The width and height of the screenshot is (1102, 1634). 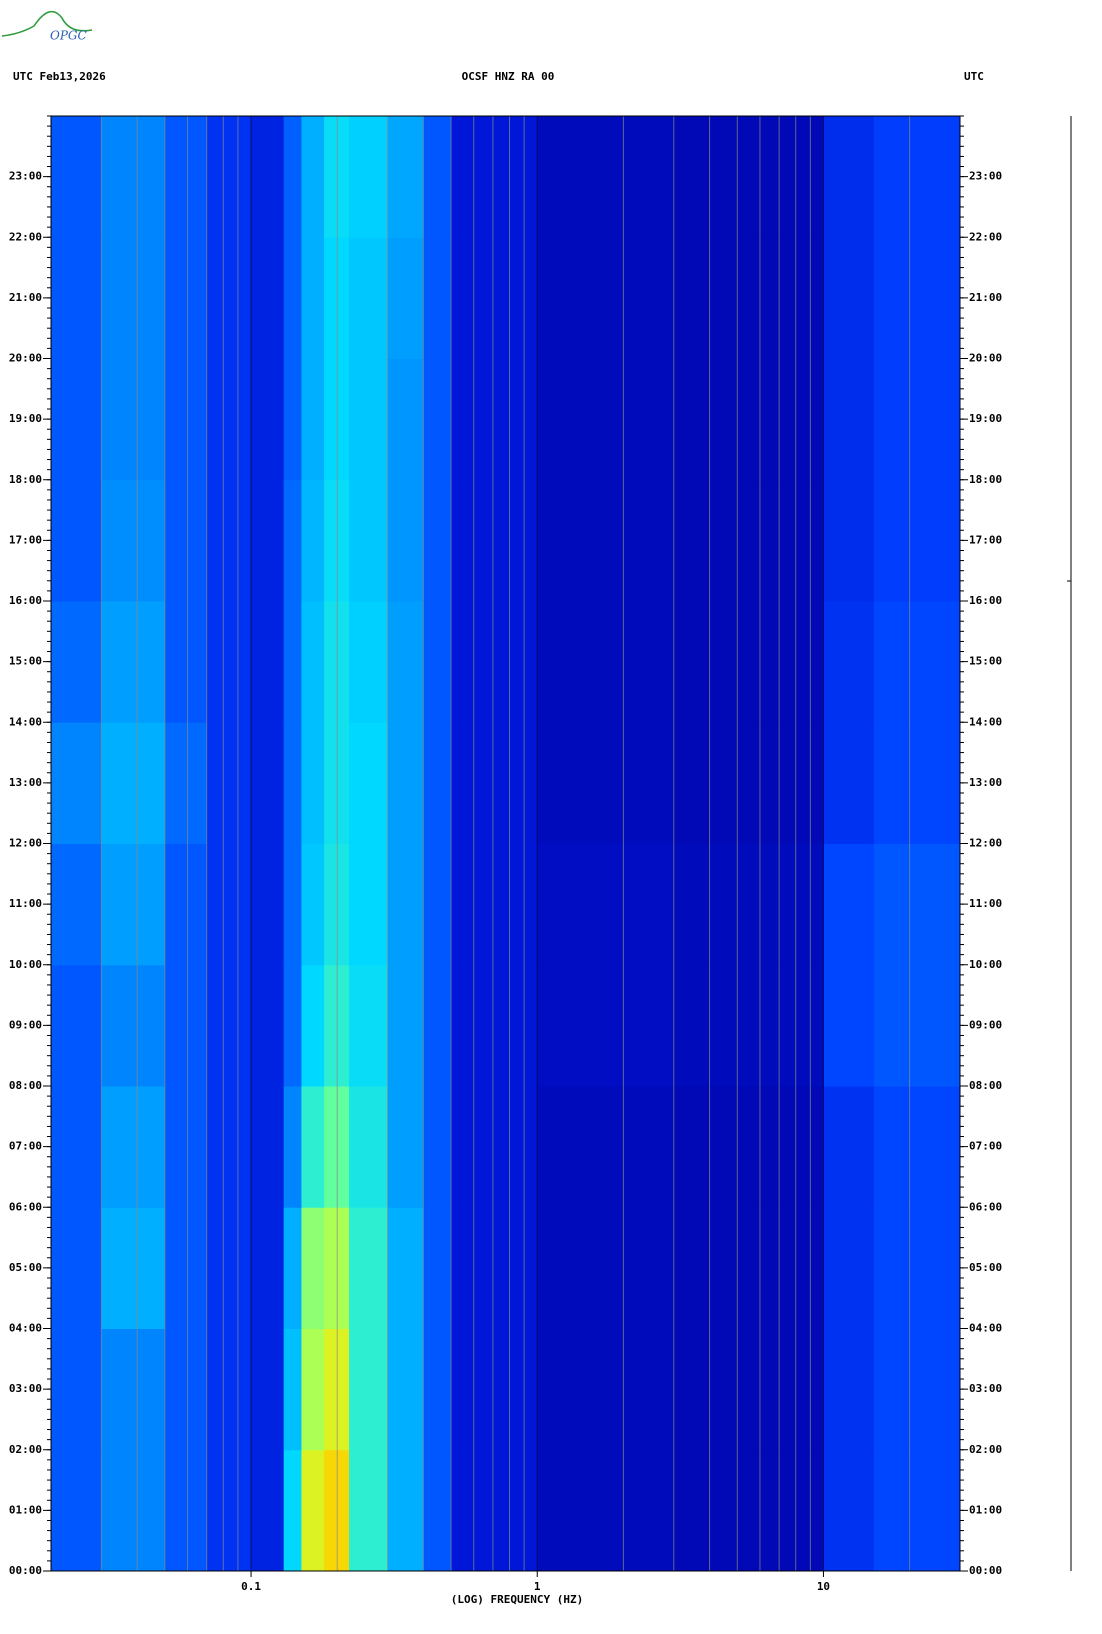 I want to click on y-tick-label: 10:00, so click(x=25, y=964).